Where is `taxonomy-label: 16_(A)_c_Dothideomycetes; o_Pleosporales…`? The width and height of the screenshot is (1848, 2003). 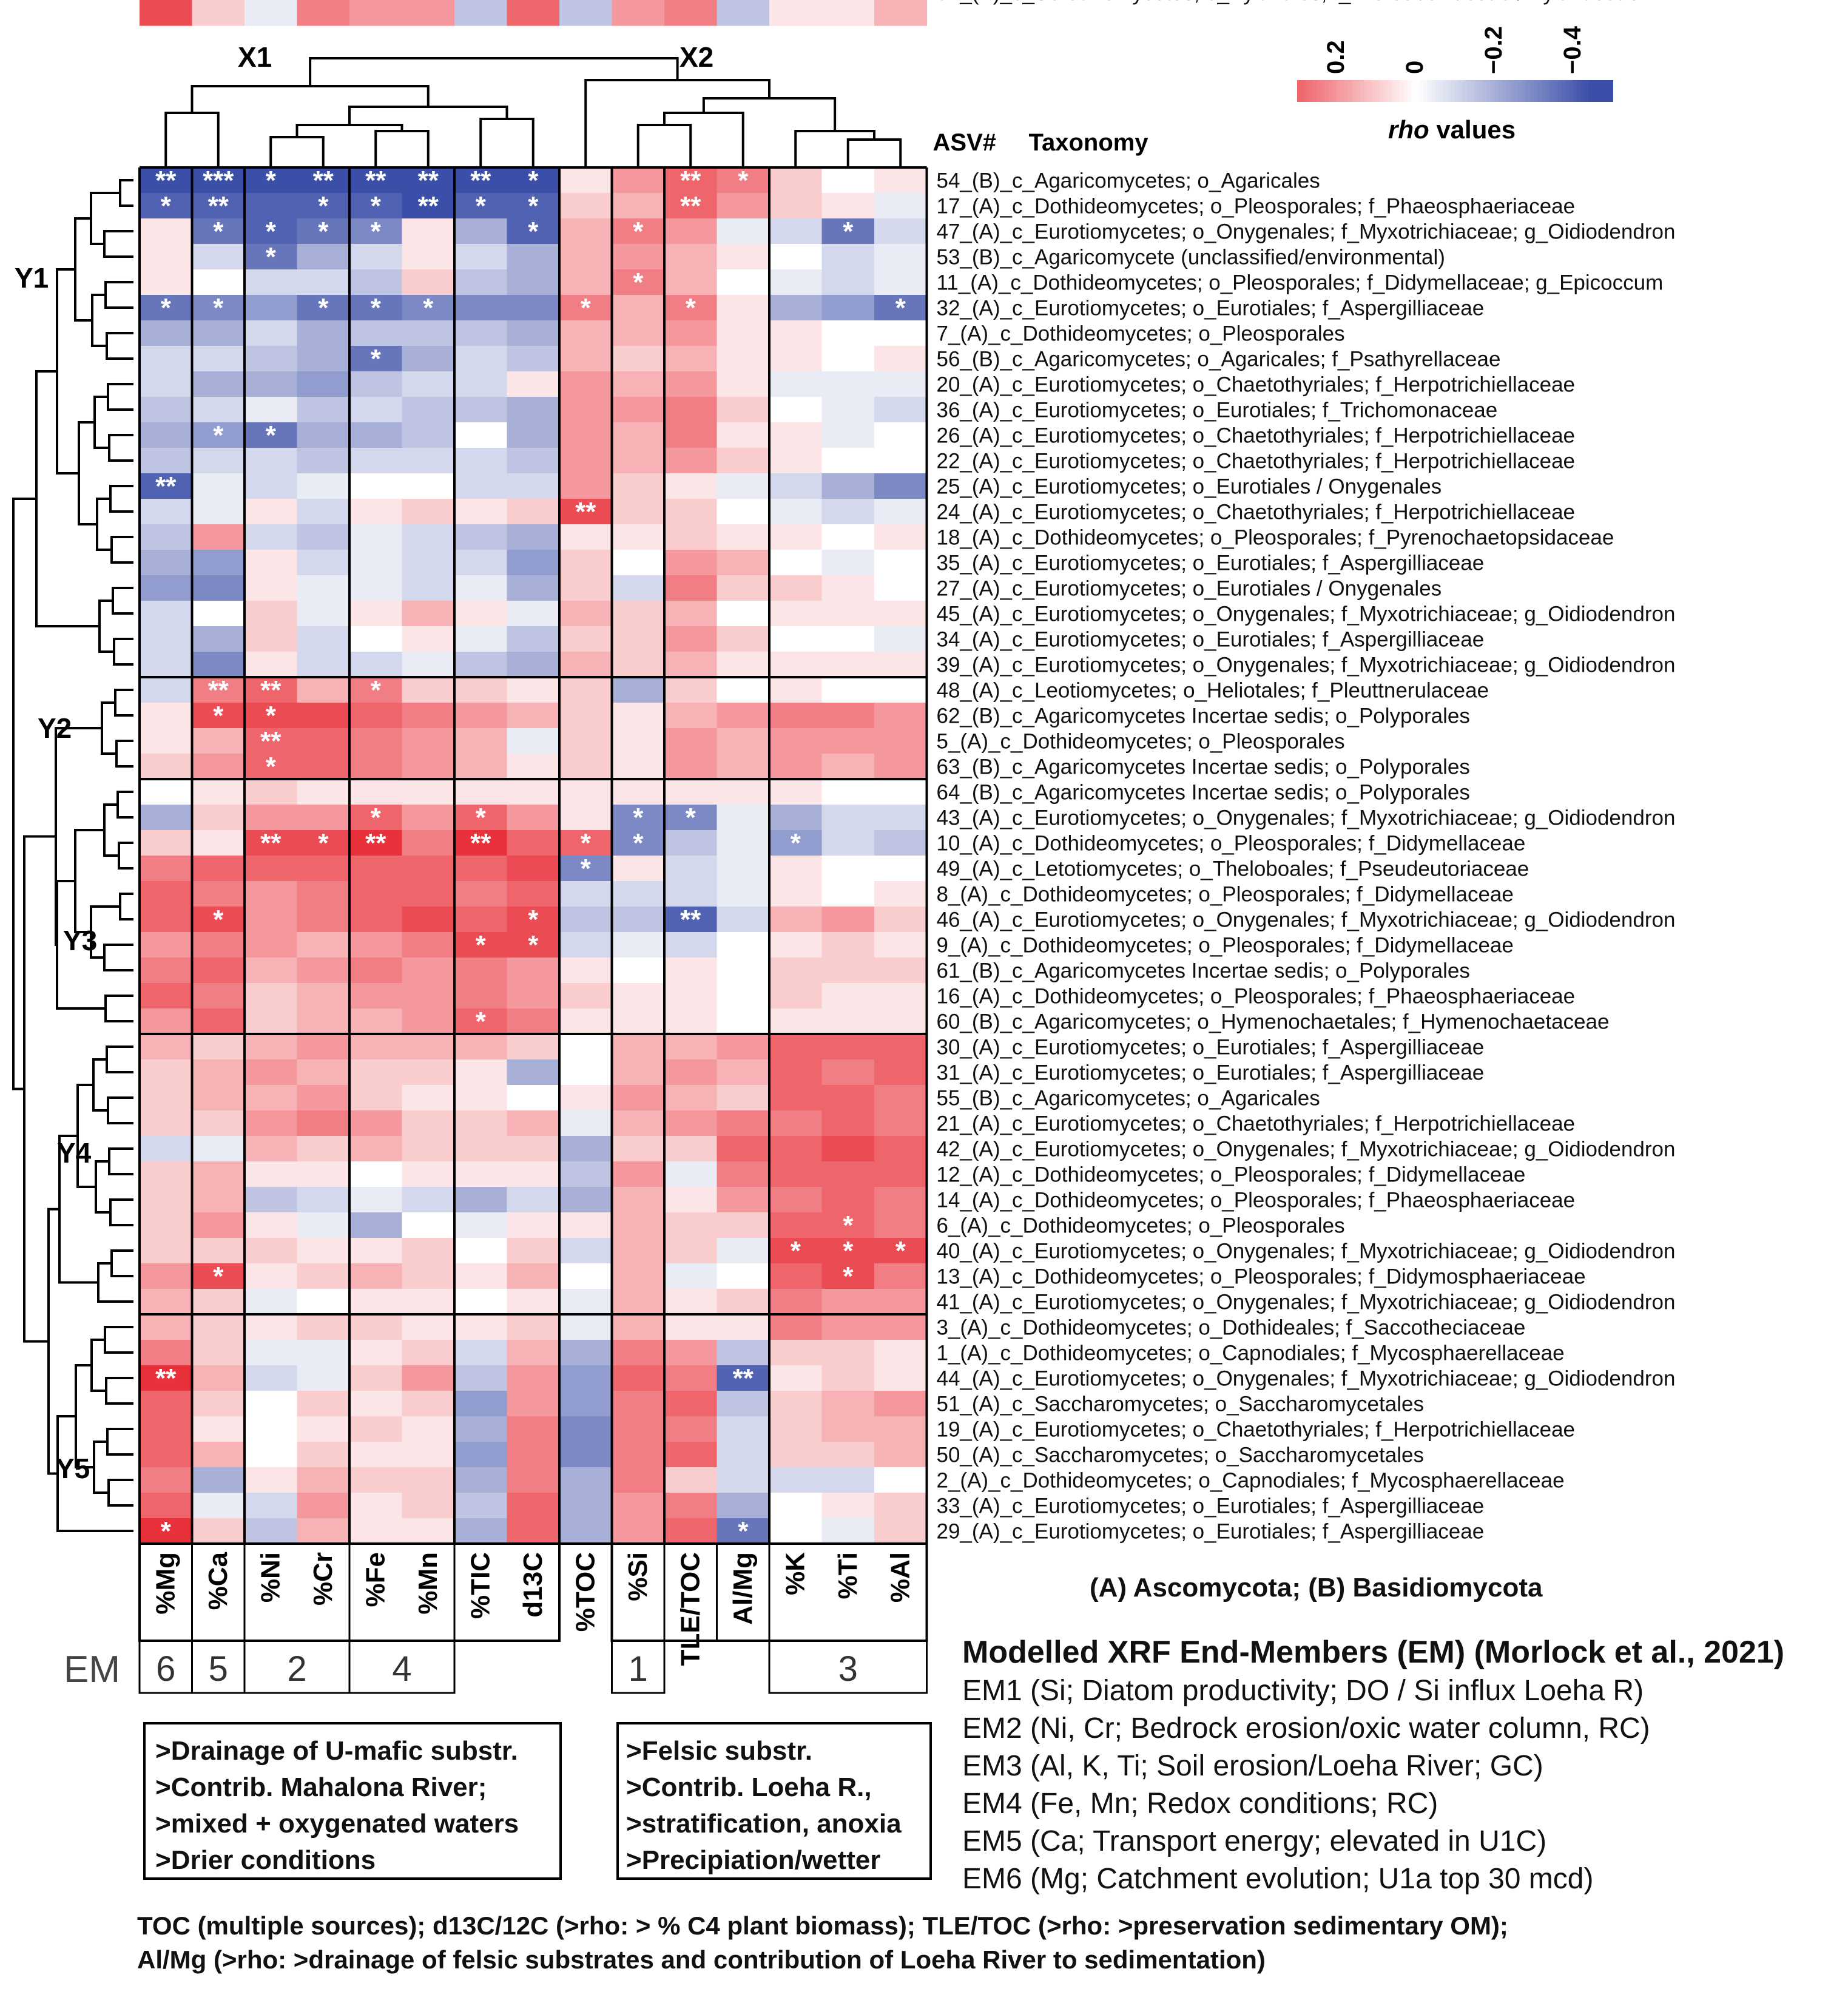
taxonomy-label: 16_(A)_c_Dothideomycetes; o_Pleosporales… is located at coordinates (1256, 996).